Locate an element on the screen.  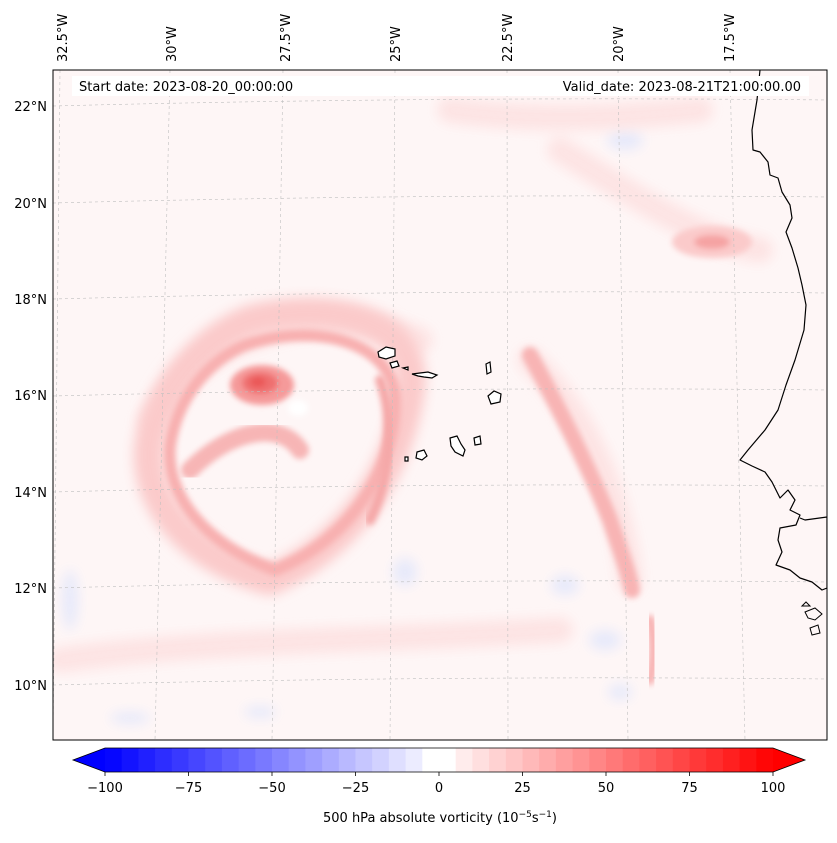
lat-label: 22°N is located at coordinates (30, 107).